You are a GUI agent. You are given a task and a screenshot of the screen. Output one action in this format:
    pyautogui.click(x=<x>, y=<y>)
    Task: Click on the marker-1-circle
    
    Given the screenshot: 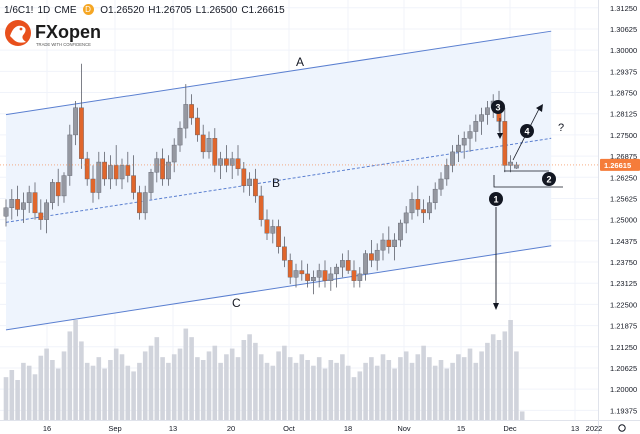 What is the action you would take?
    pyautogui.click(x=496, y=199)
    